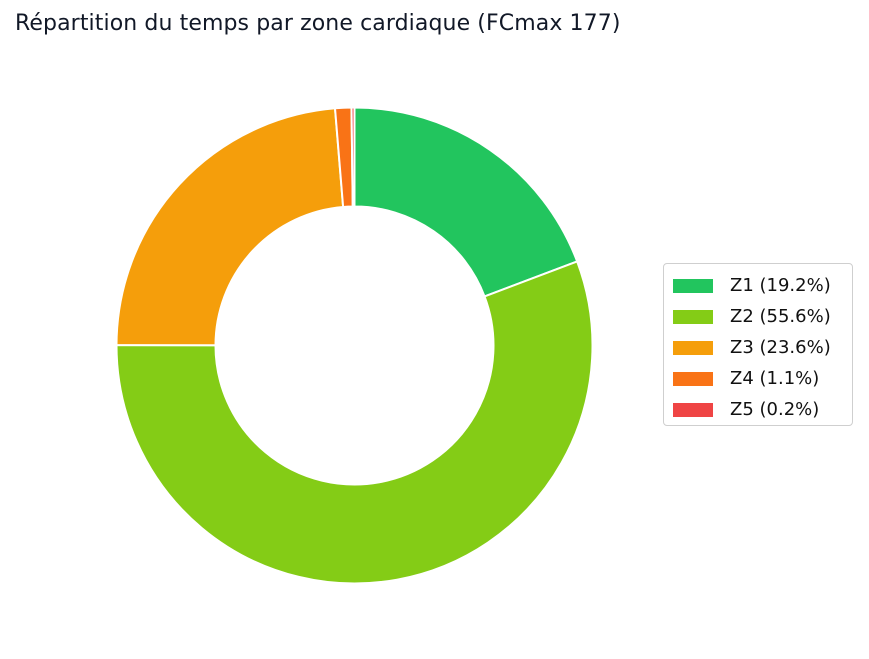 Image resolution: width=869 pixels, height=659 pixels. I want to click on legend-item-z3: Z3 (23.6%), so click(762, 347).